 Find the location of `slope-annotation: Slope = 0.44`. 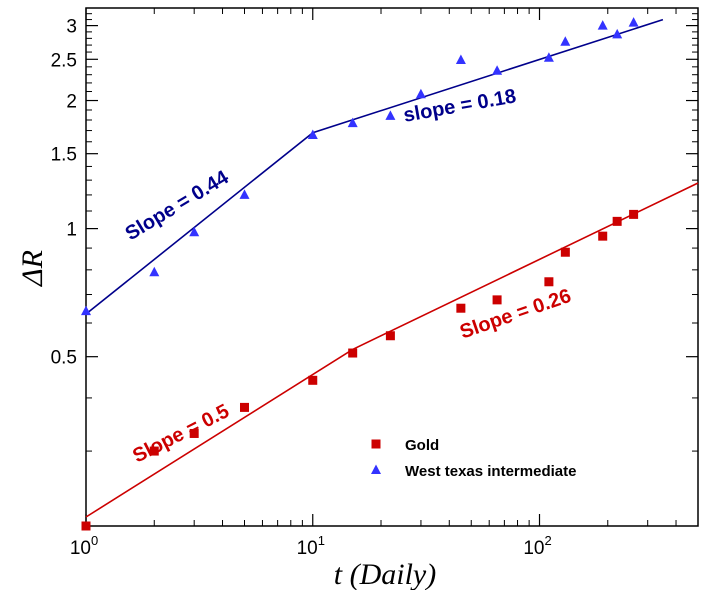

slope-annotation: Slope = 0.44 is located at coordinates (178, 205).